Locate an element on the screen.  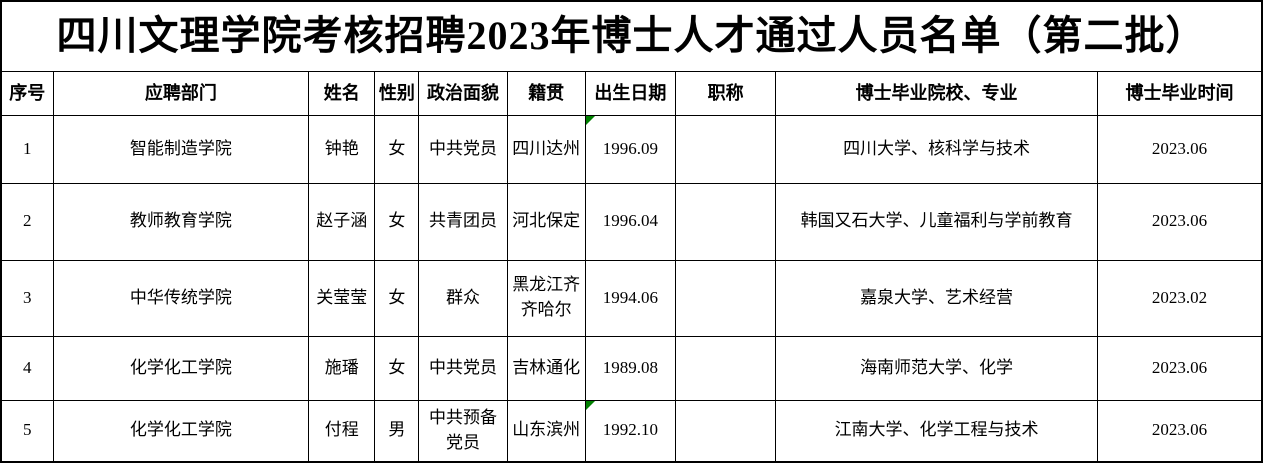
cell-dept: 教师教育学院 is located at coordinates (181, 221).